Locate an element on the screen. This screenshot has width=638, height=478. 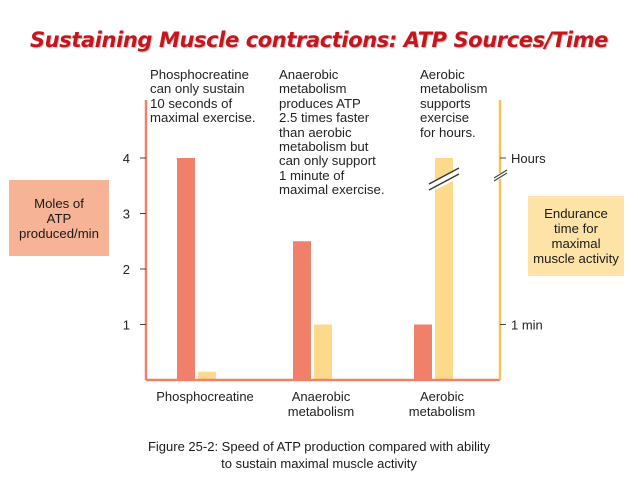
left-tick-label: 1 is located at coordinates (126, 325).